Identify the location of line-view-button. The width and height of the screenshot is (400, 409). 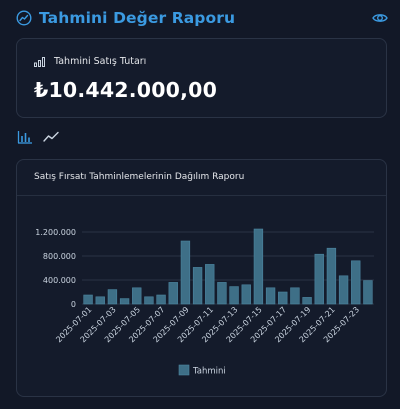
(51, 137).